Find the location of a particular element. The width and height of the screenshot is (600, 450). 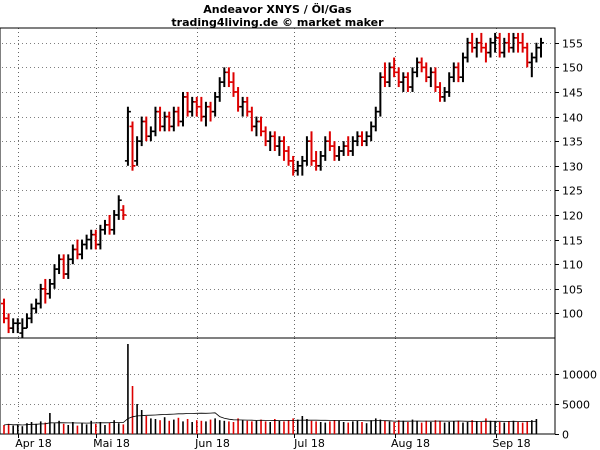

volume-average-line is located at coordinates (270, 419).